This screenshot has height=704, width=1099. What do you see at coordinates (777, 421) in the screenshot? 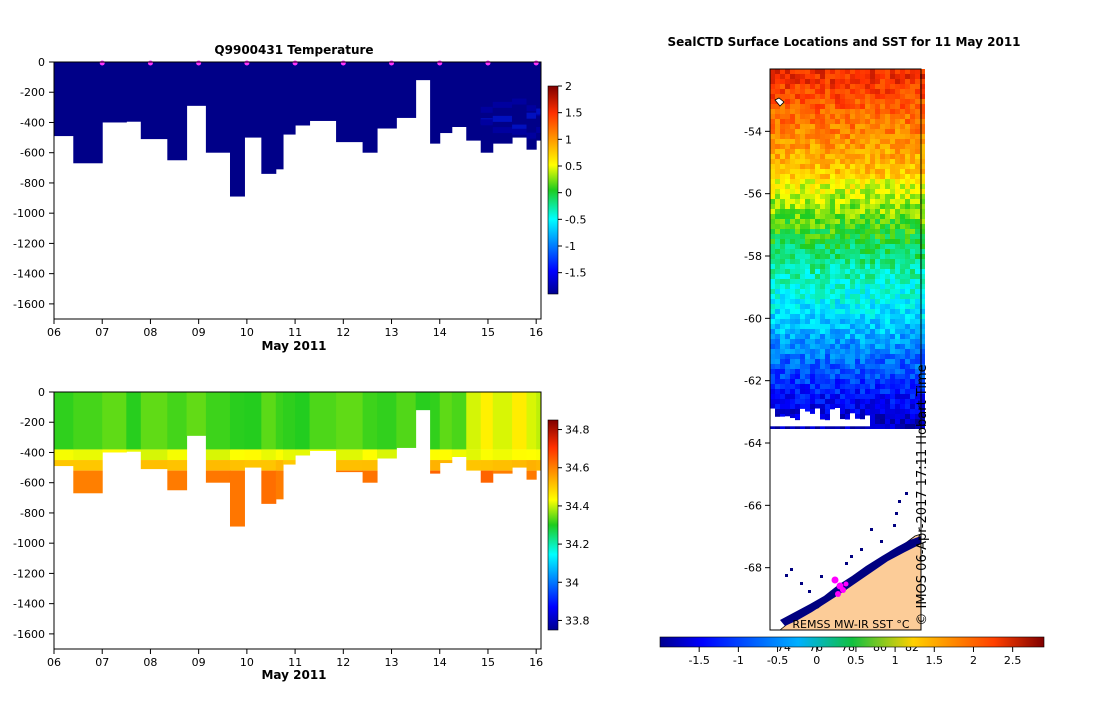
I see `ice-edge-cut` at bounding box center [777, 421].